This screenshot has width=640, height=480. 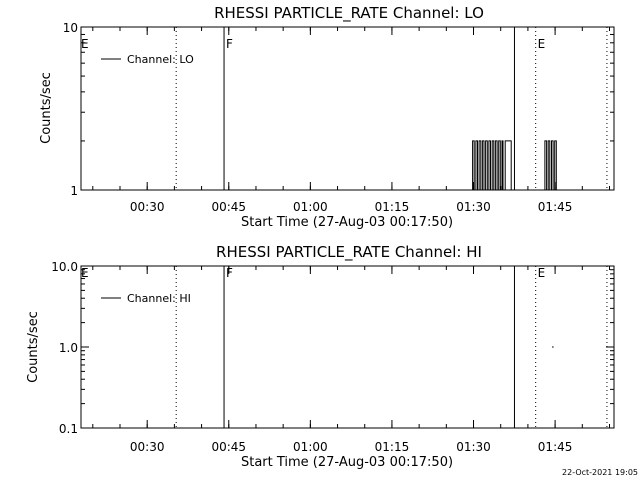 What do you see at coordinates (310, 207) in the screenshot?
I see `lo-x-tick-label-2: 01:00` at bounding box center [310, 207].